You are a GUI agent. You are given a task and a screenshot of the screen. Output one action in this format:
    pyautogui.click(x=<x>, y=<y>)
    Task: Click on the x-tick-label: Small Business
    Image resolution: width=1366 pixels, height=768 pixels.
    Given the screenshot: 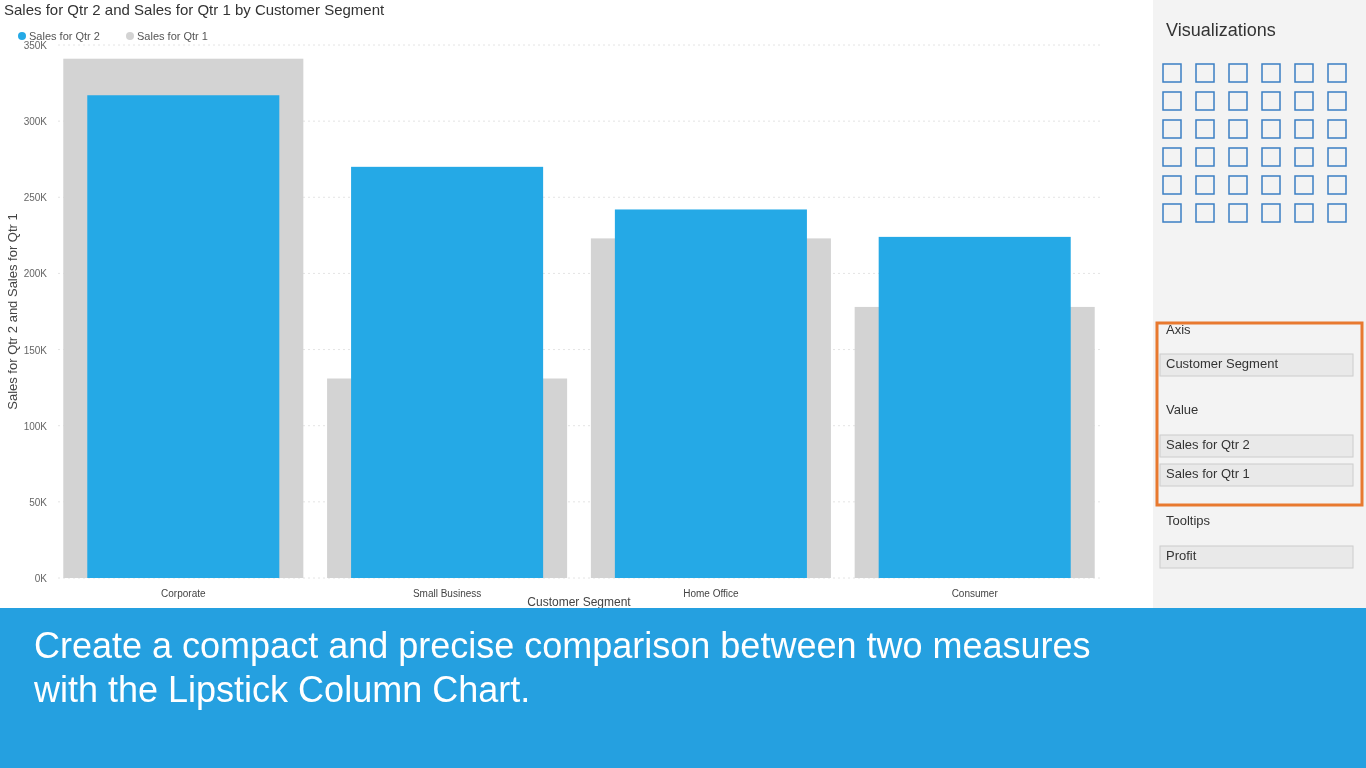 What is the action you would take?
    pyautogui.click(x=447, y=593)
    